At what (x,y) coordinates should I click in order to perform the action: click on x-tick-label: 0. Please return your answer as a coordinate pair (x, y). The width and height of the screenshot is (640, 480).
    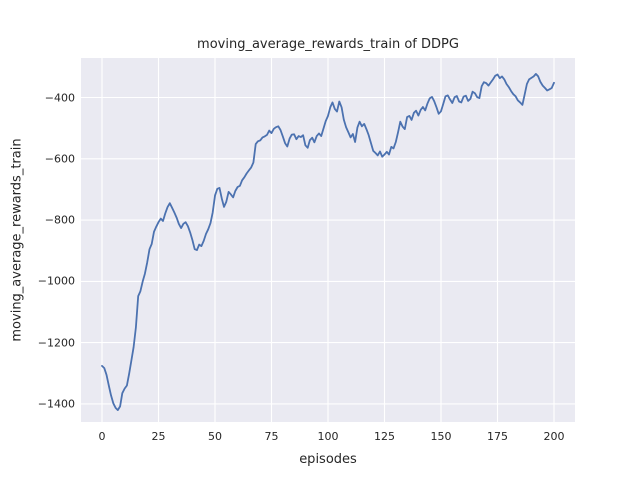
    Looking at the image, I should click on (102, 436).